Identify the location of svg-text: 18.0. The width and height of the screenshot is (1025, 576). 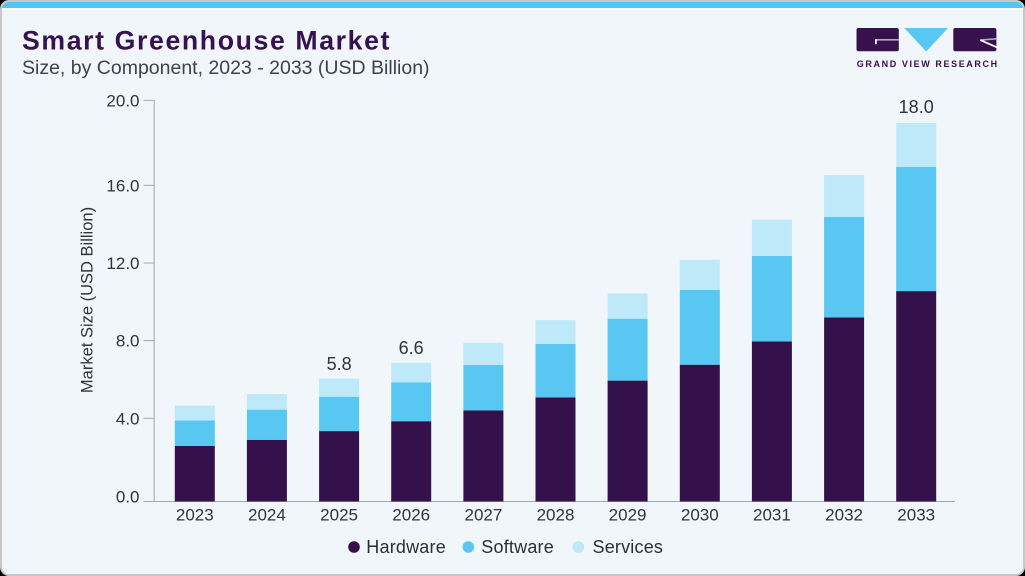
(916, 107).